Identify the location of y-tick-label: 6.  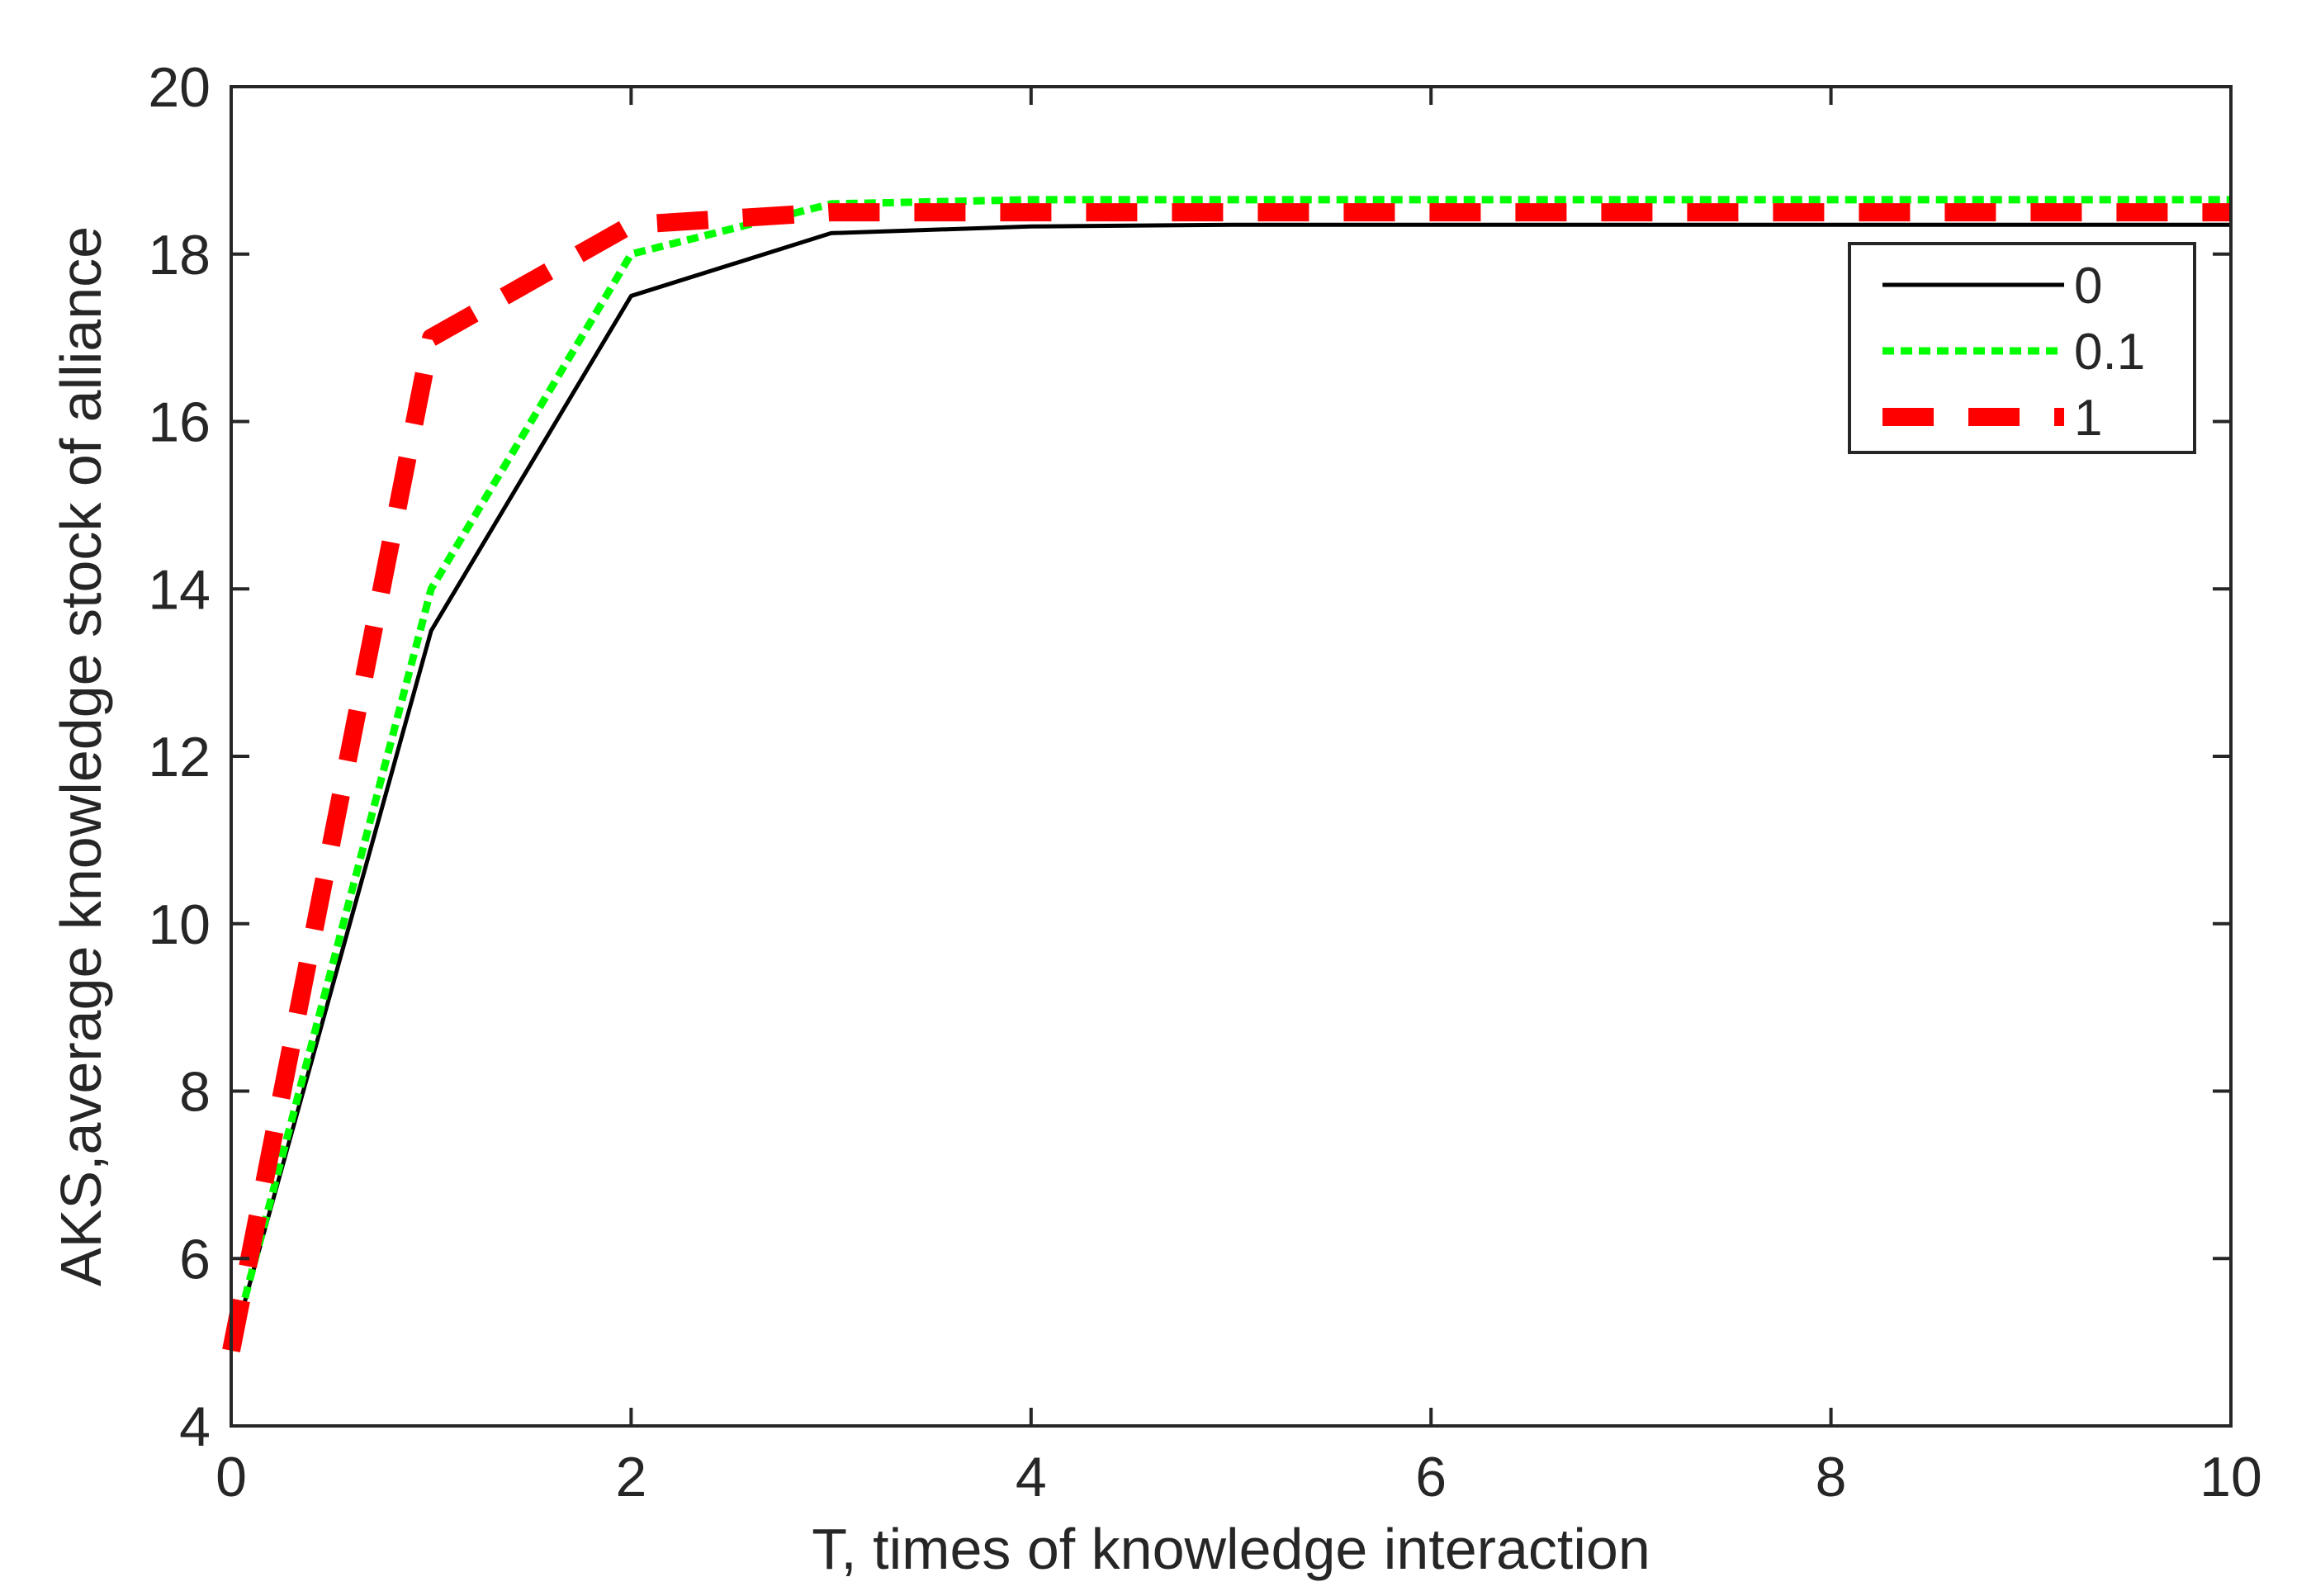
(195, 1259).